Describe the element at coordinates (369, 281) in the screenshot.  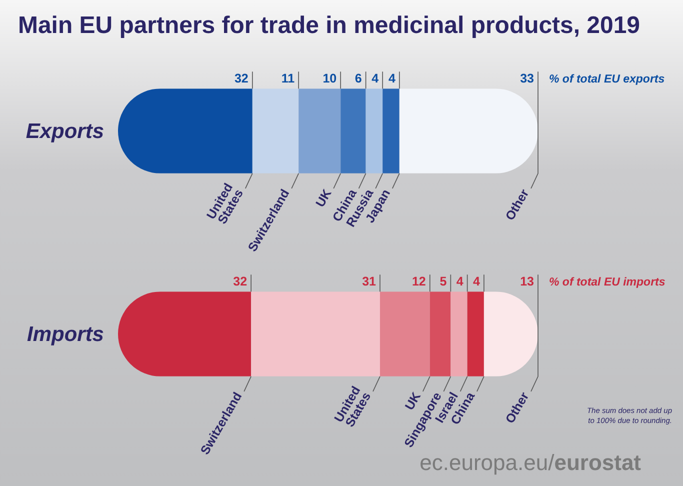
I see `data-label: 31` at that location.